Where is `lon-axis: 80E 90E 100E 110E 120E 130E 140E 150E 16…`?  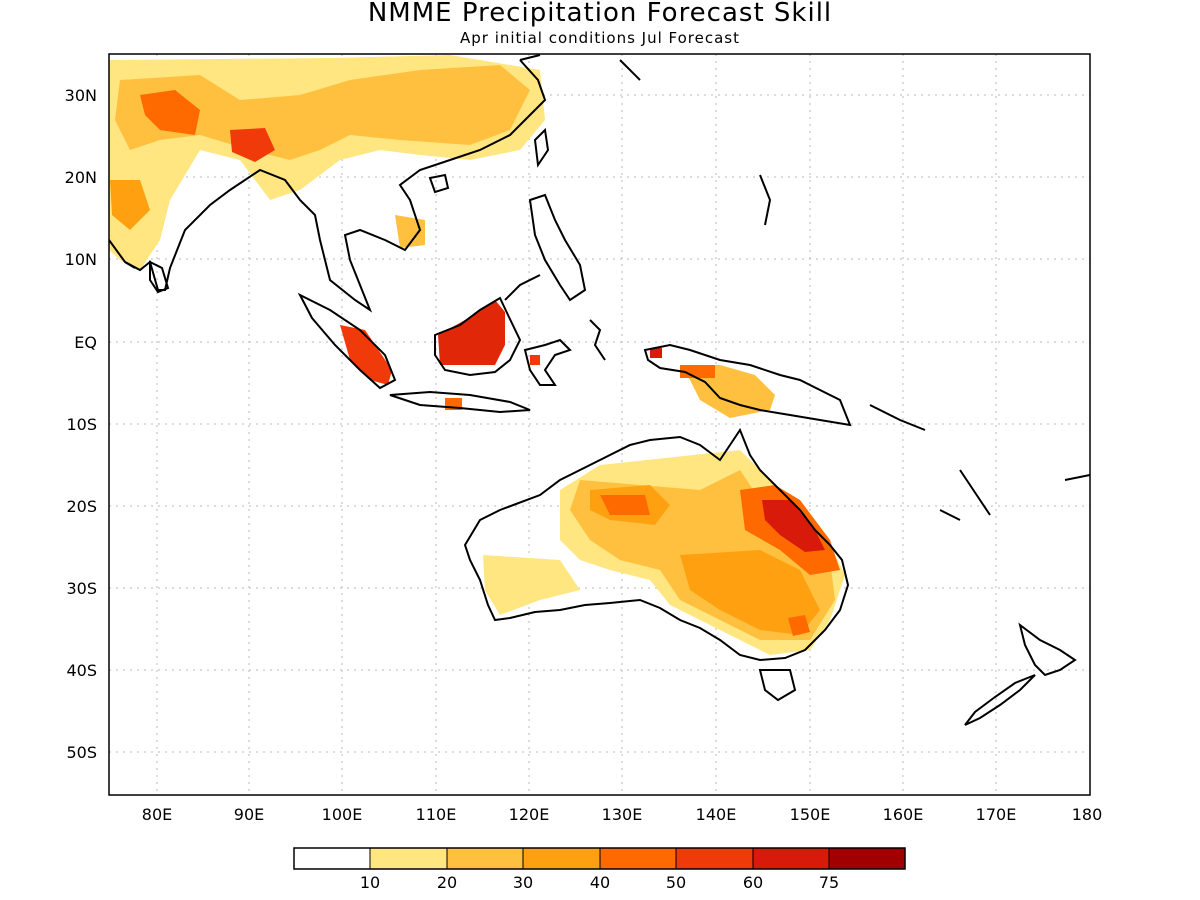 lon-axis: 80E 90E 100E 110E 120E 130E 140E 150E 16… is located at coordinates (622, 814).